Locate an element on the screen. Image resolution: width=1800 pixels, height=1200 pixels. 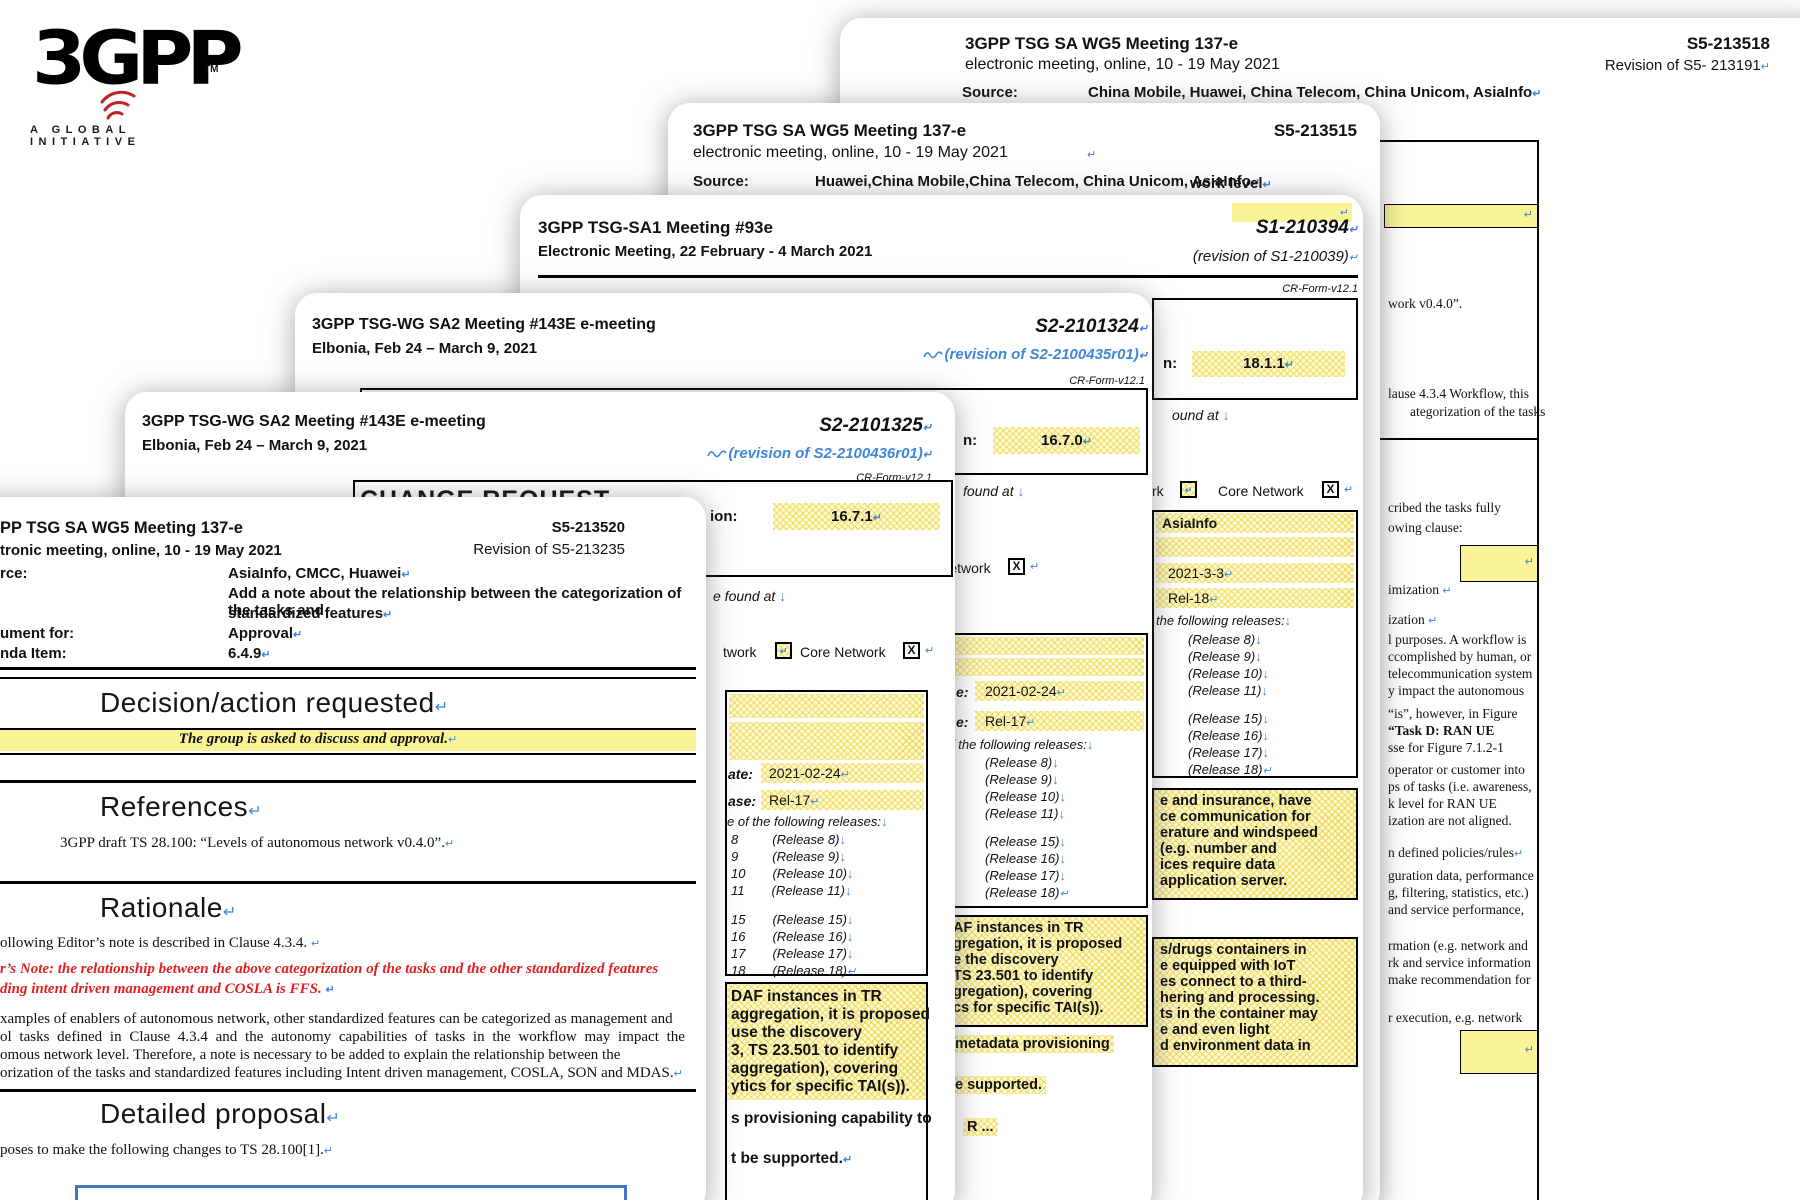
text-fragment: make recommendation for is located at coordinates (1459, 979).